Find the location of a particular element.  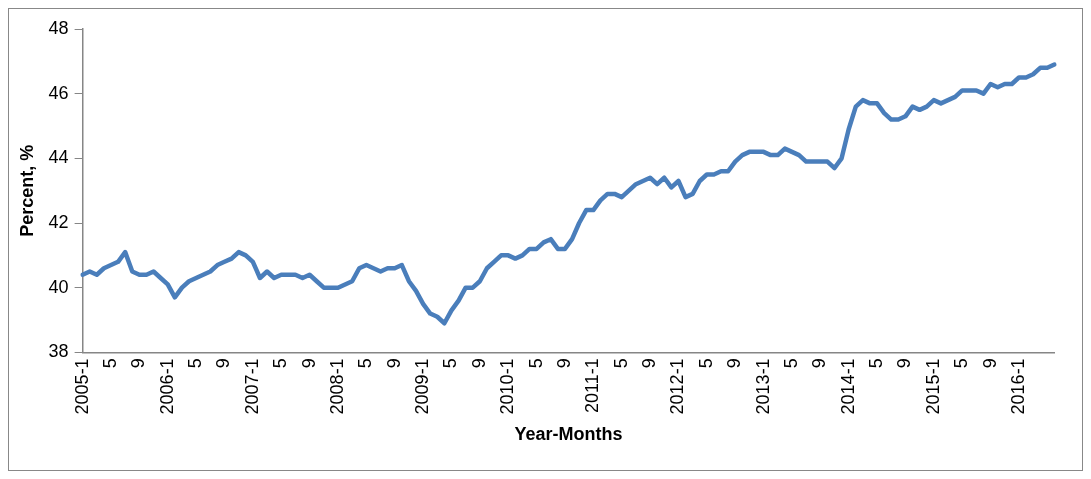

x-tick-label: 2005-1 is located at coordinates (81, 386).